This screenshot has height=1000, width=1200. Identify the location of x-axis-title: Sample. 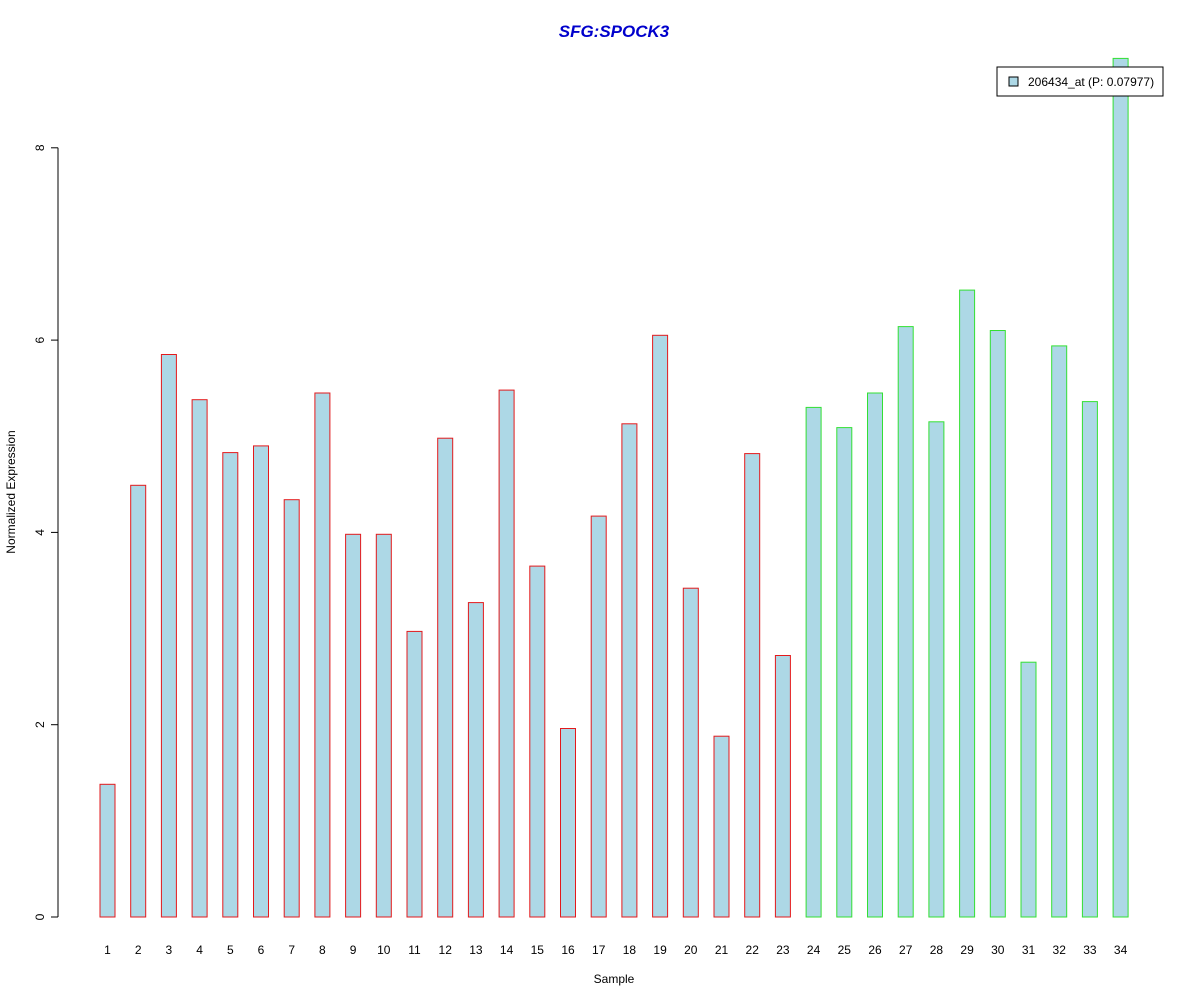
(614, 979).